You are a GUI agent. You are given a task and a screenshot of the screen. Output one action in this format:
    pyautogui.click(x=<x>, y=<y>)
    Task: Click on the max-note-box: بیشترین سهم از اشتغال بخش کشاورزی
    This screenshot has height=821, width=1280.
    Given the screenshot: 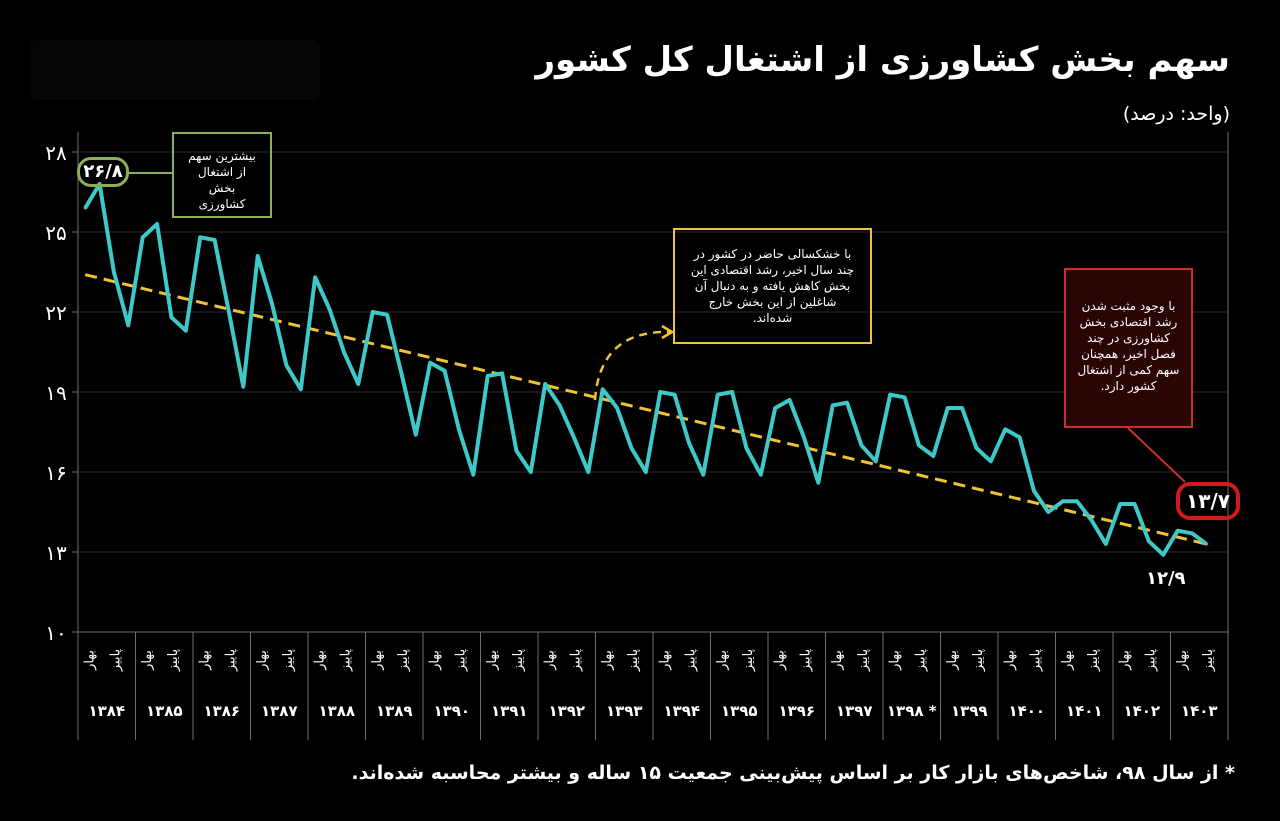 What is the action you would take?
    pyautogui.click(x=222, y=175)
    